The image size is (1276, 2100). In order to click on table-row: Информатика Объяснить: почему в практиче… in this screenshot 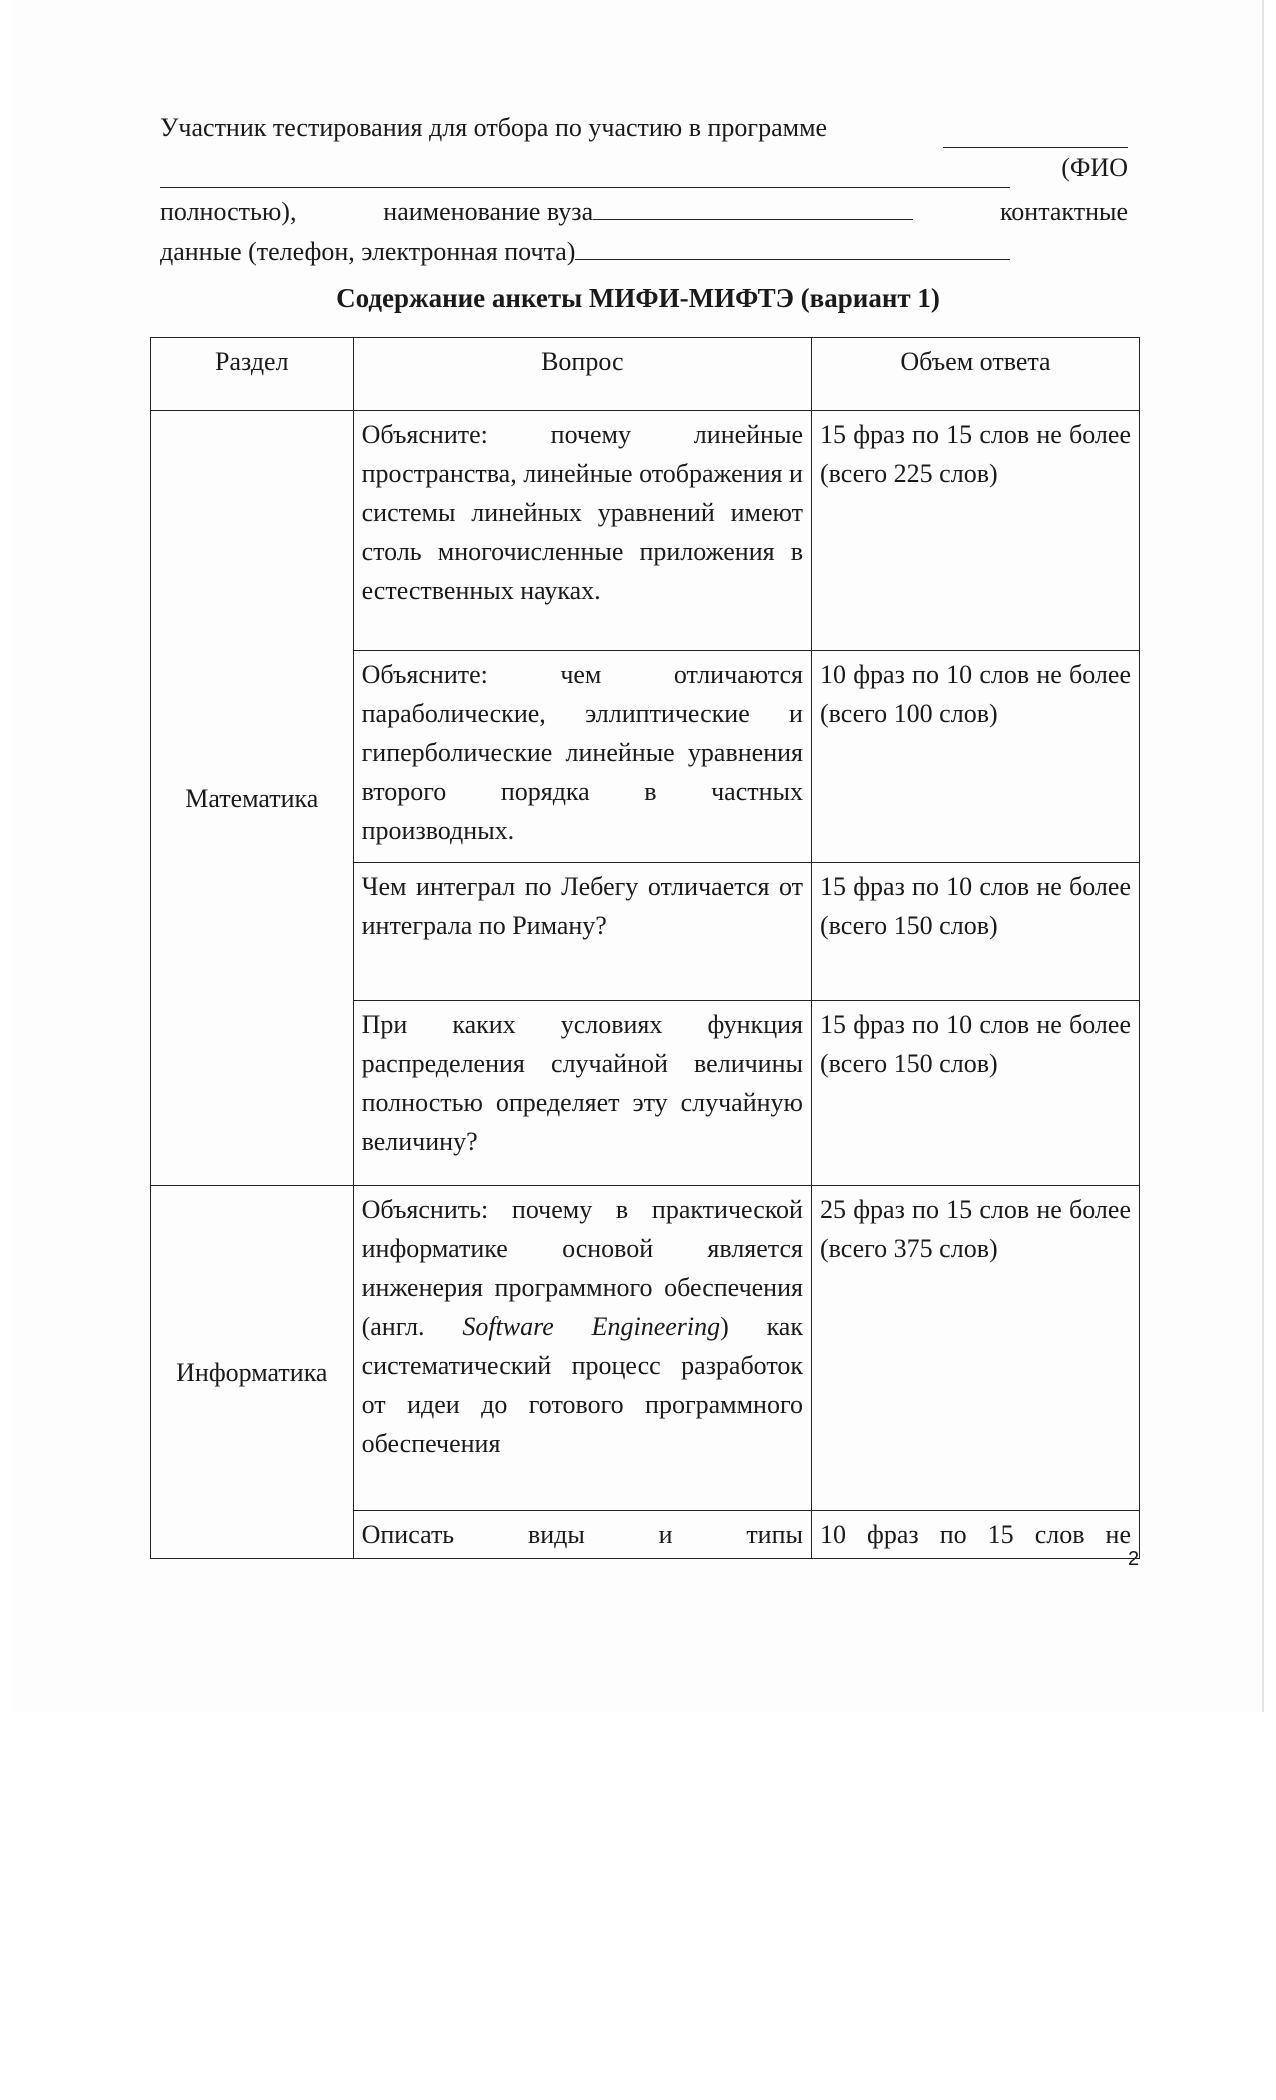, I will do `click(645, 1372)`.